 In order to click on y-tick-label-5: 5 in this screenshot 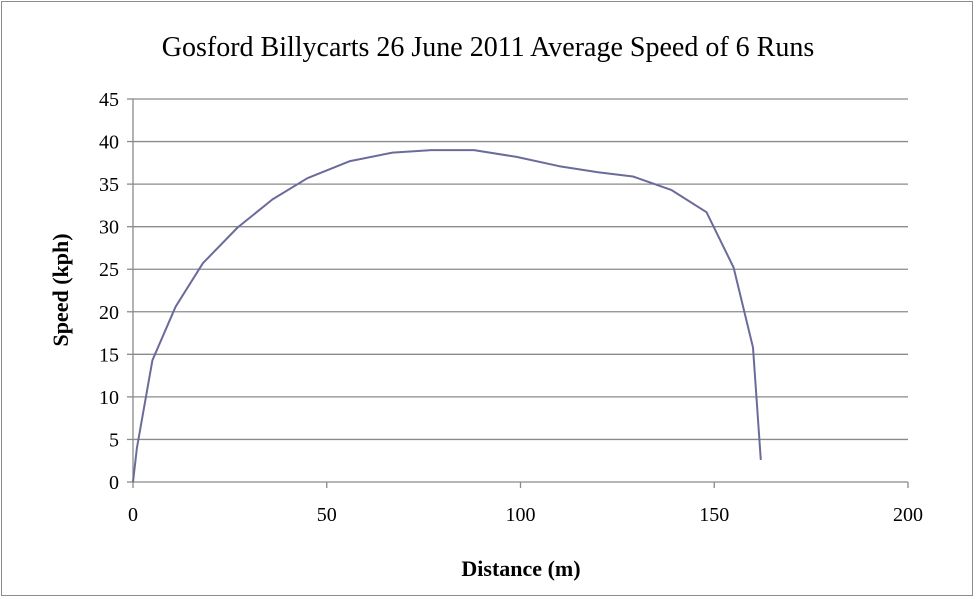, I will do `click(114, 440)`.